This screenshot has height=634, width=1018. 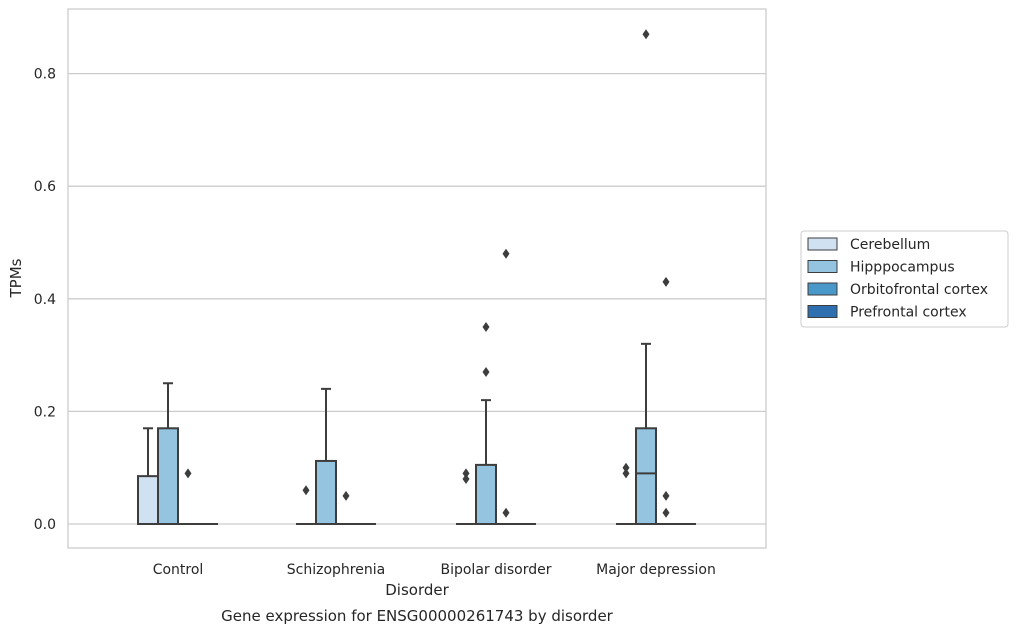 I want to click on y-tick-label: 0.8, so click(x=45, y=75).